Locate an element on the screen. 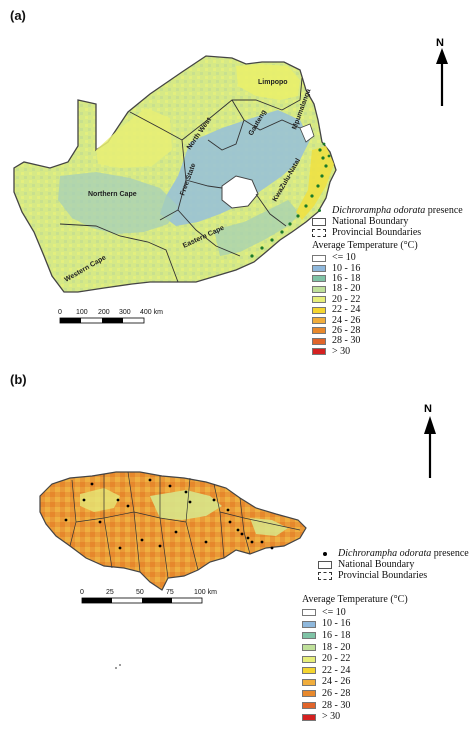 This screenshot has height=732, width=474. legend-a-presence-suffix: presence is located at coordinates (445, 210).